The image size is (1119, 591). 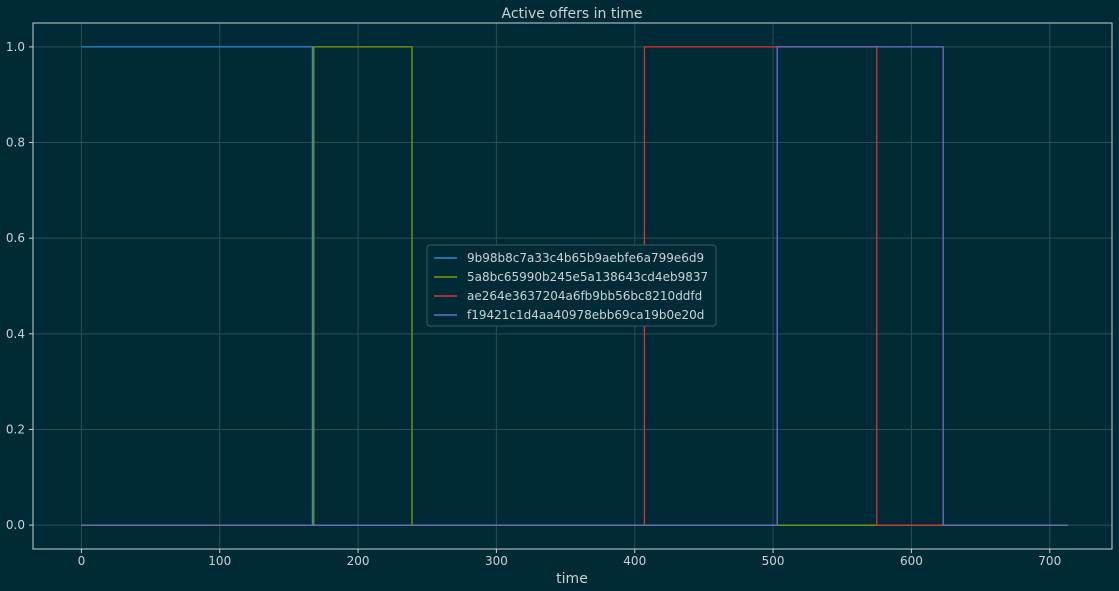 What do you see at coordinates (1049, 561) in the screenshot?
I see `x-tick-label: 700` at bounding box center [1049, 561].